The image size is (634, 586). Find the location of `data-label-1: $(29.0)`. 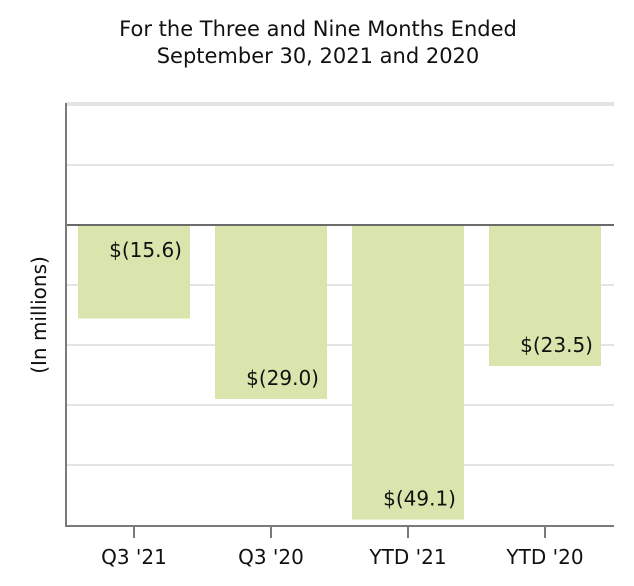

data-label-1: $(29.0) is located at coordinates (282, 378).